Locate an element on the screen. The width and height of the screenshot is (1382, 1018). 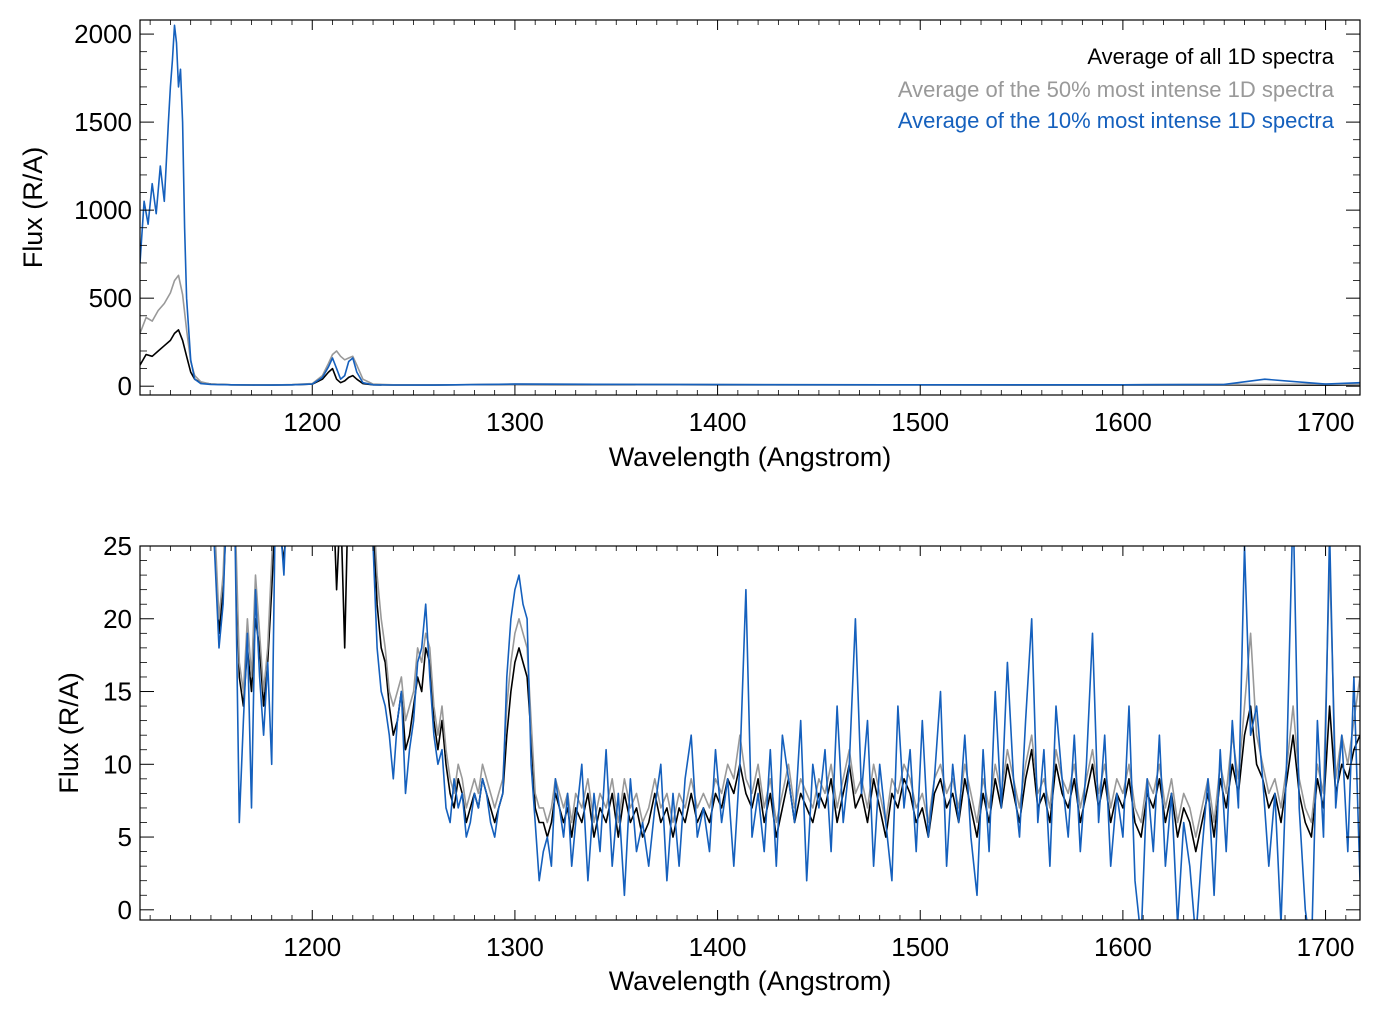
bottom-y-tick-label-10: 10 is located at coordinates (117, 764).